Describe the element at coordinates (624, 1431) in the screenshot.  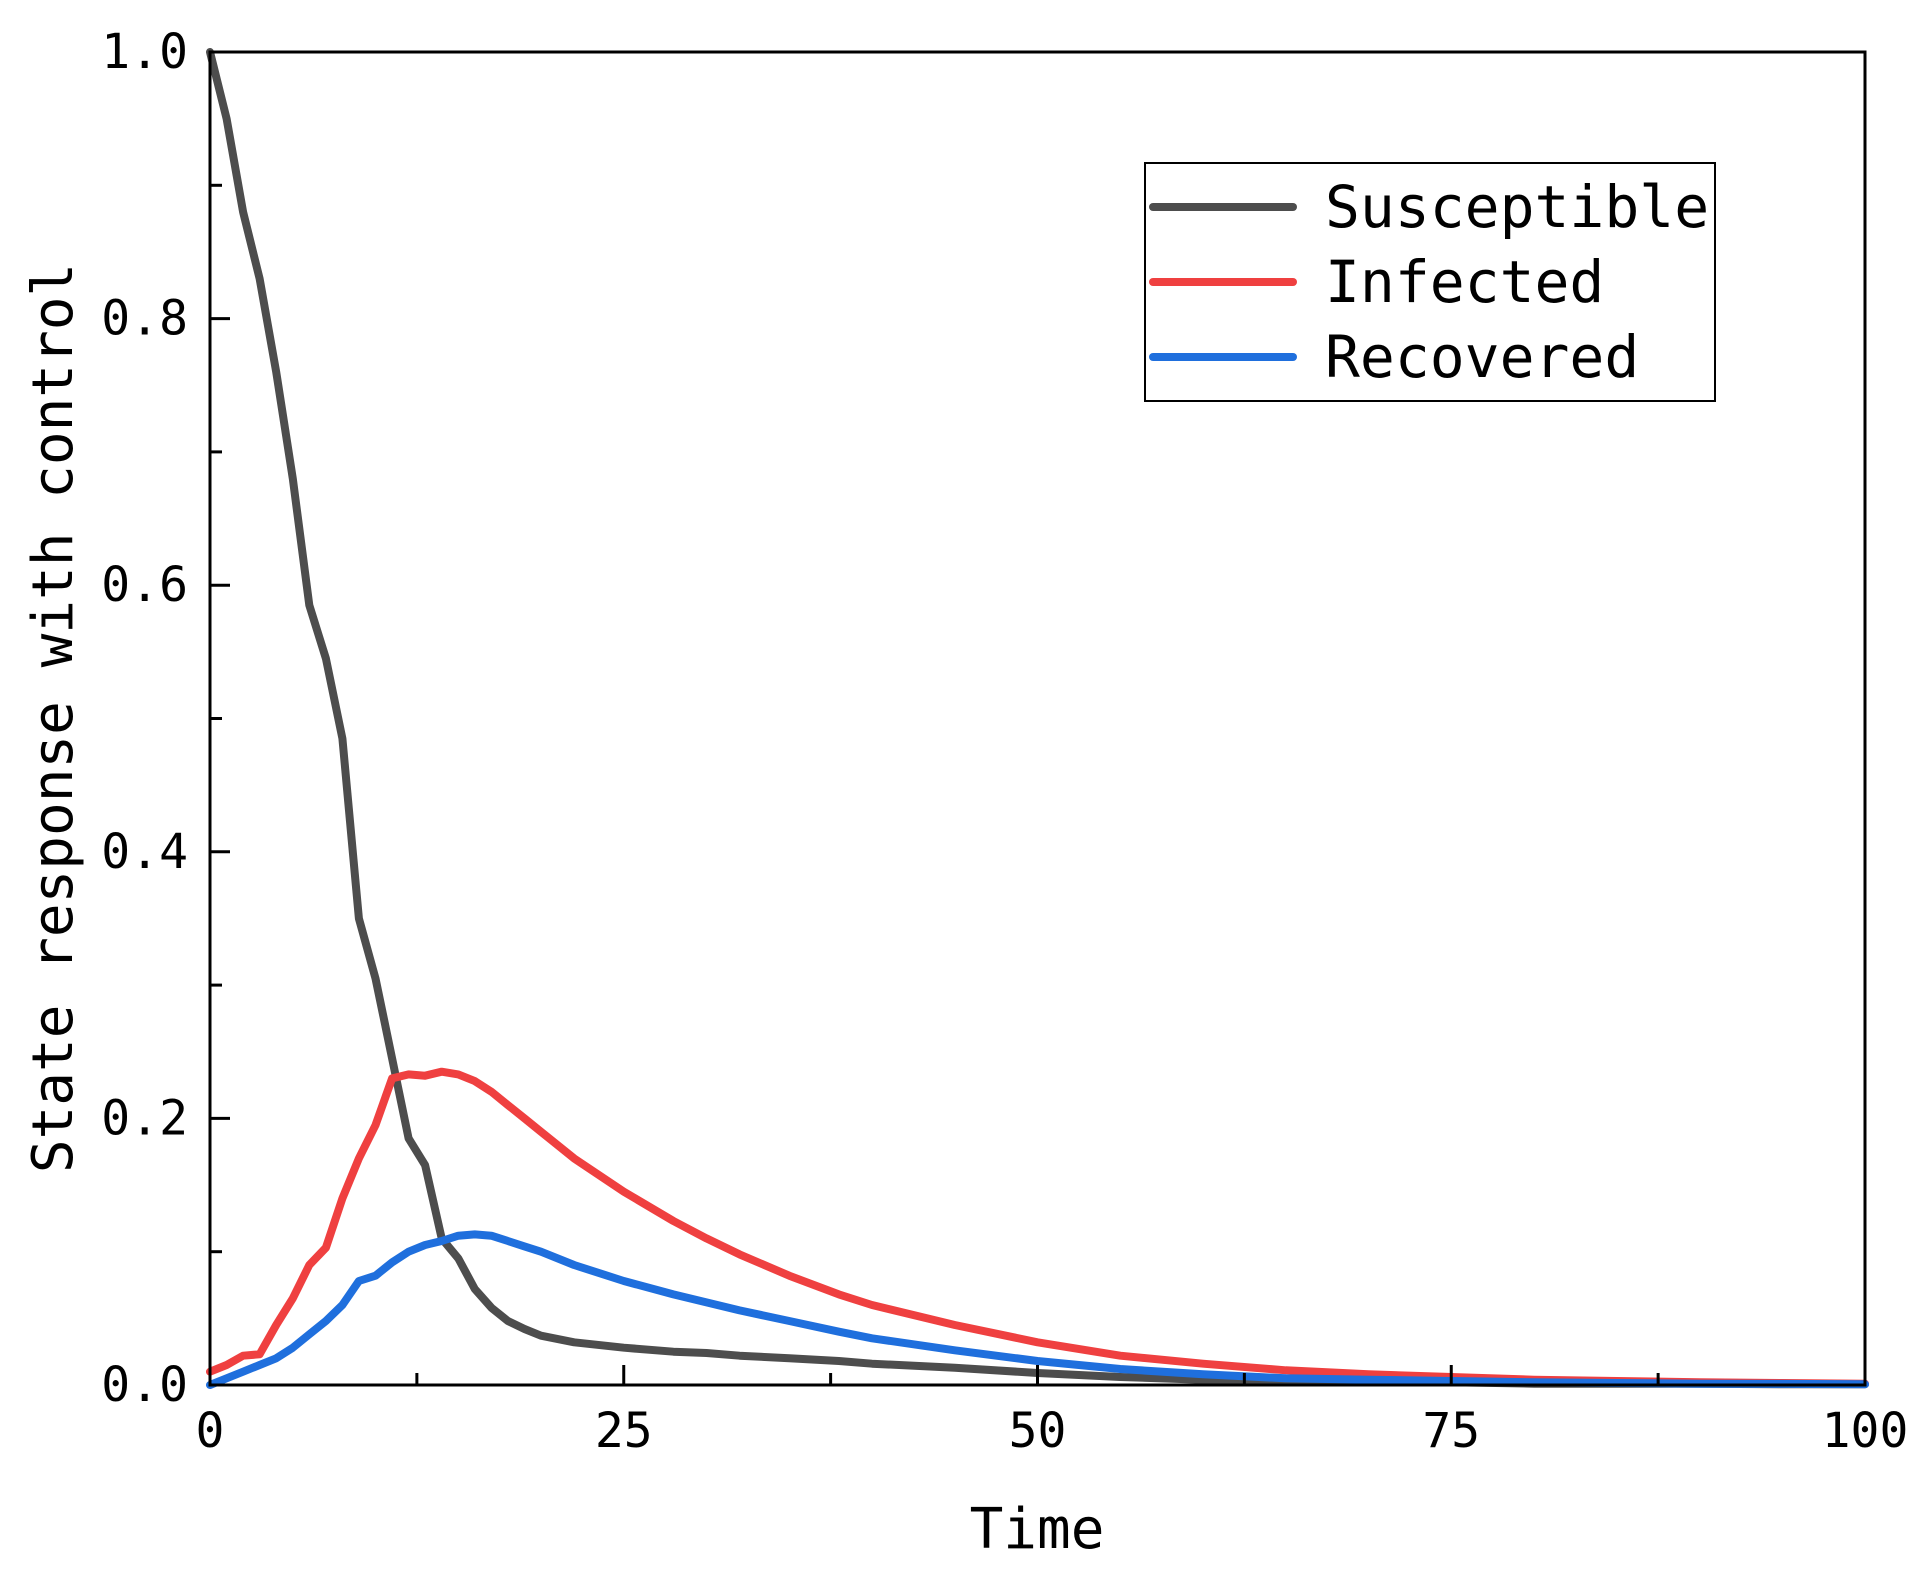
I see `x-tick-label: 25` at that location.